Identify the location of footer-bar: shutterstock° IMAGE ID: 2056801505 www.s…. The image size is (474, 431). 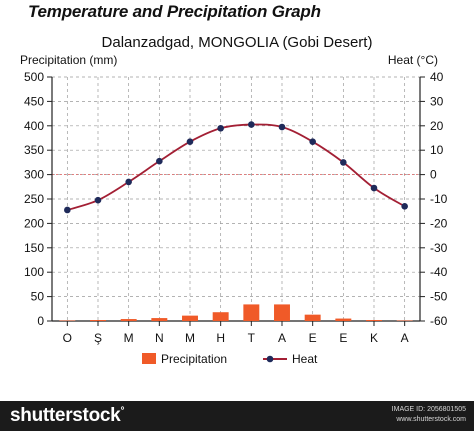
(237, 416).